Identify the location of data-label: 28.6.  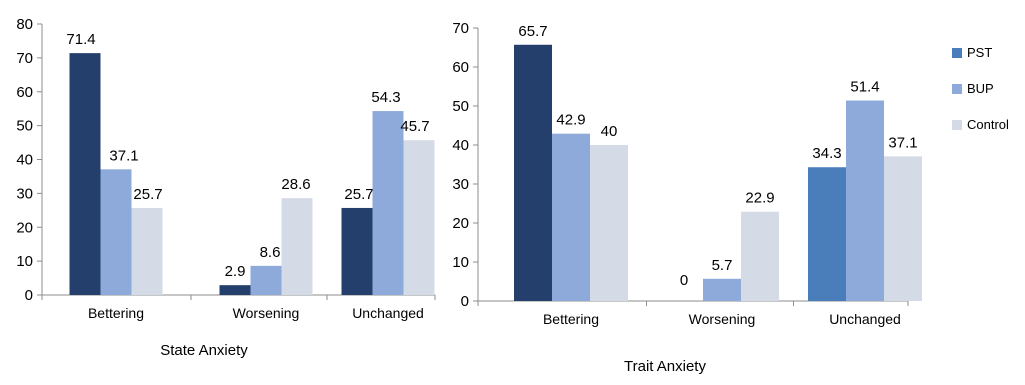
(295, 184).